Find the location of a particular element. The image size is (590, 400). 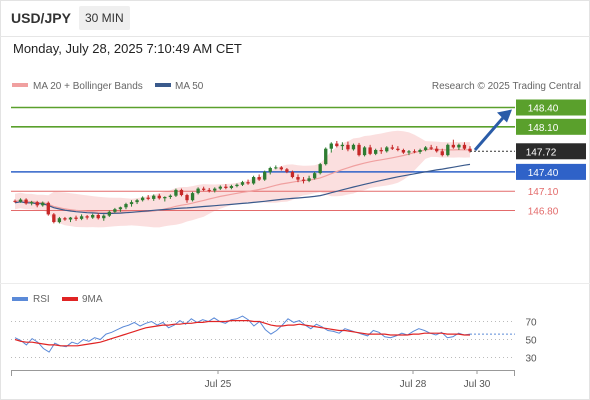

level-tag-147.40 is located at coordinates (551, 171).